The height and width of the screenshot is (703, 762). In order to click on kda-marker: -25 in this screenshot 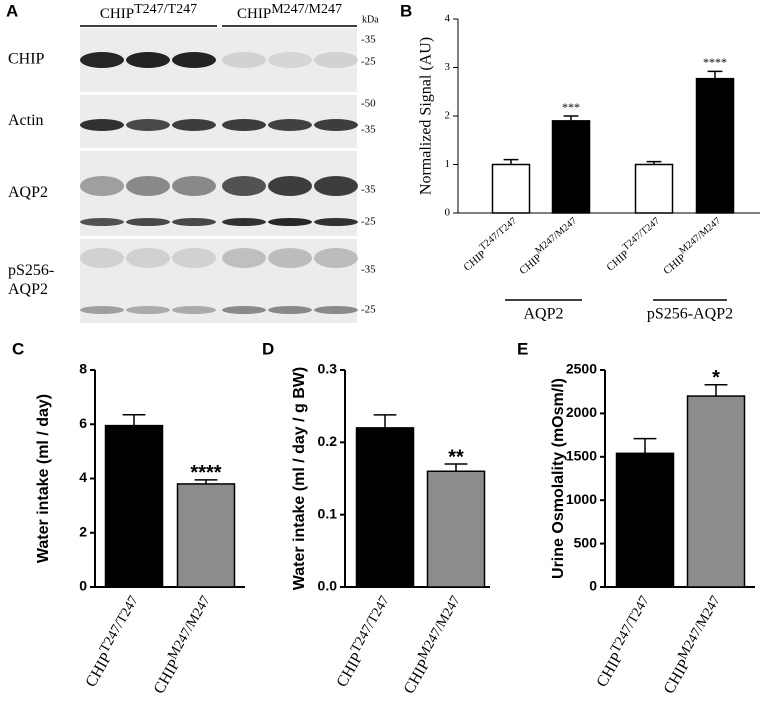, I will do `click(368, 310)`.